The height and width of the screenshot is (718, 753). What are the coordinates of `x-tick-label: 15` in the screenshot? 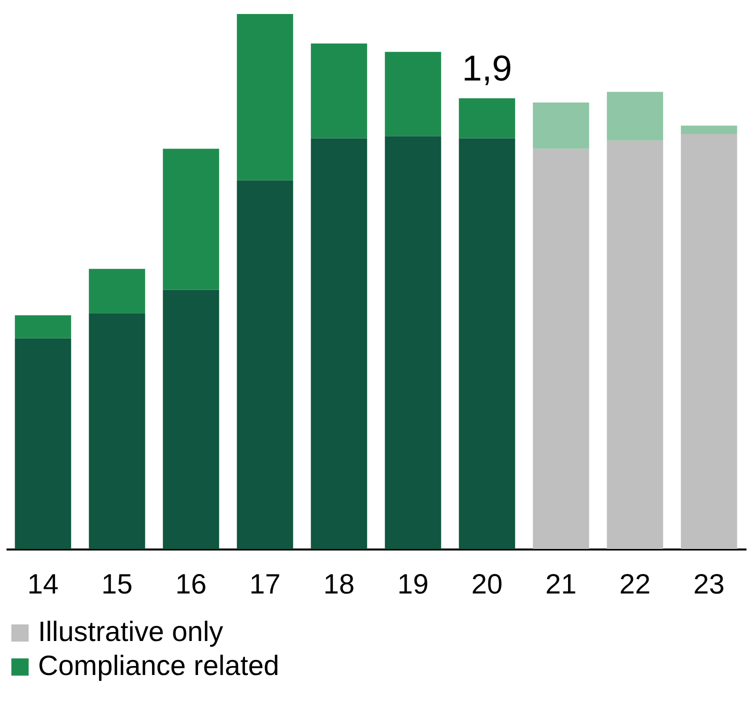 It's located at (117, 584).